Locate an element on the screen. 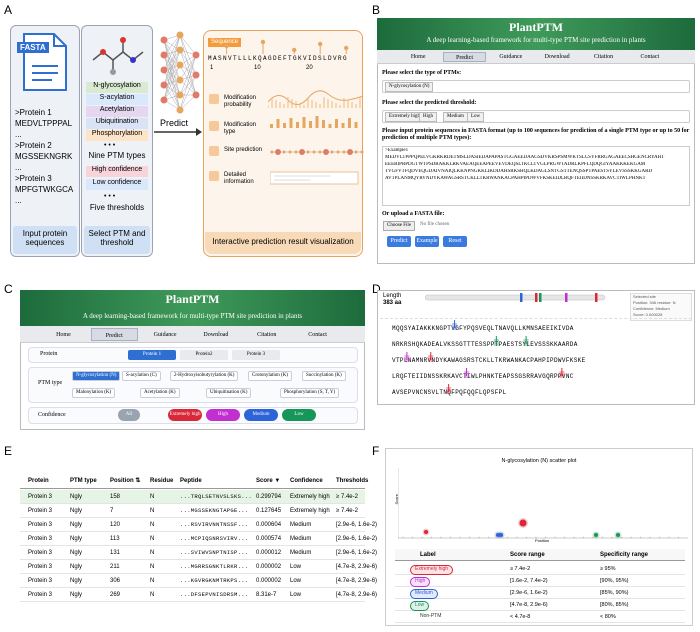 This screenshot has width=700, height=632. cell: Extremely high is located at coordinates (310, 497).